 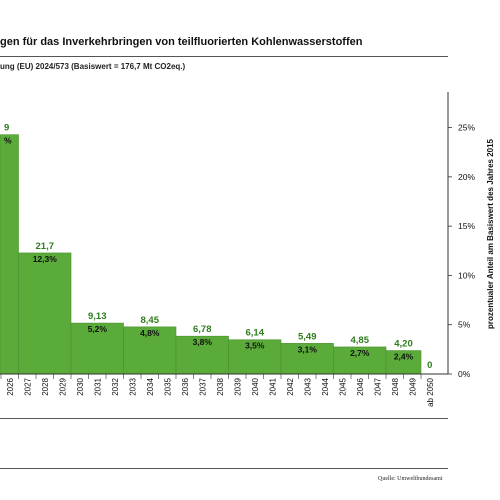 What do you see at coordinates (464, 325) in the screenshot?
I see `y2-tick-label: 5%` at bounding box center [464, 325].